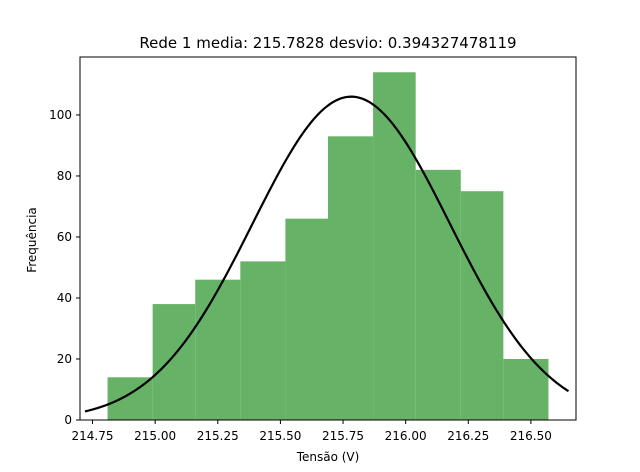 This screenshot has height=472, width=640. What do you see at coordinates (468, 436) in the screenshot?
I see `x-tick-label: 216.25` at bounding box center [468, 436].